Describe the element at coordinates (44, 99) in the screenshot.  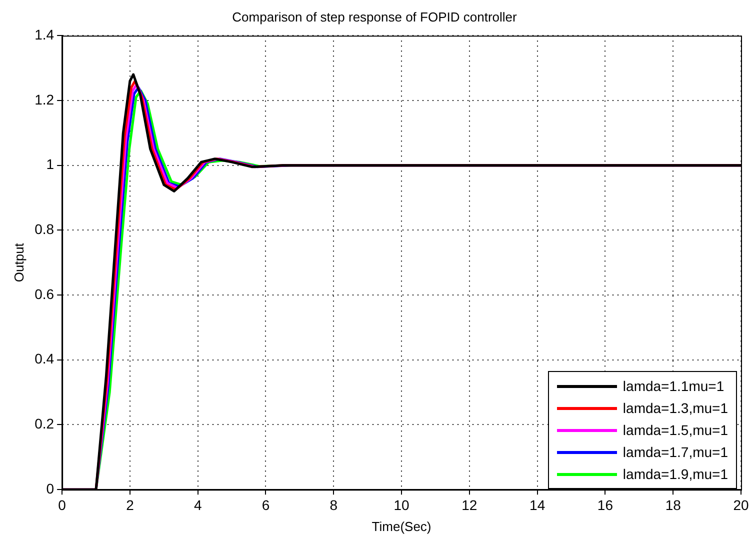
I see `y-tick-label: 1.2` at that location.